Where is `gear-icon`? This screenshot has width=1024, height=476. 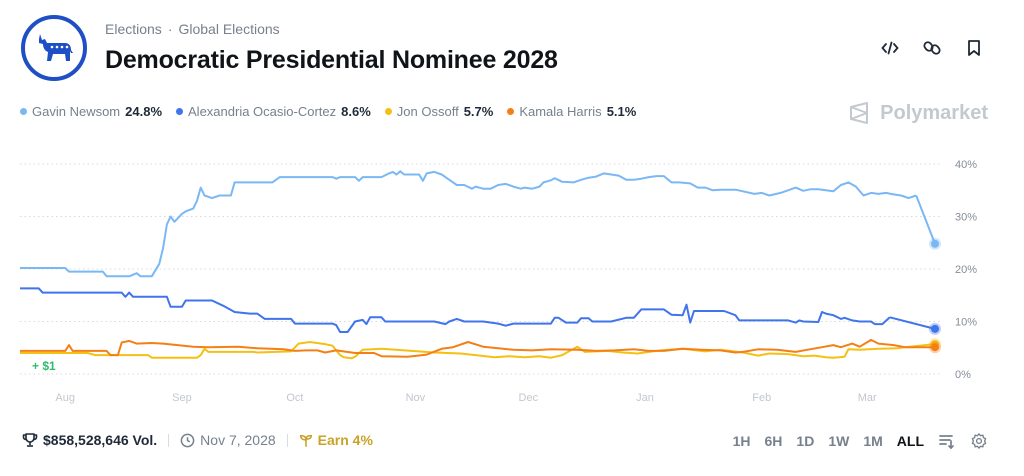 gear-icon is located at coordinates (979, 441).